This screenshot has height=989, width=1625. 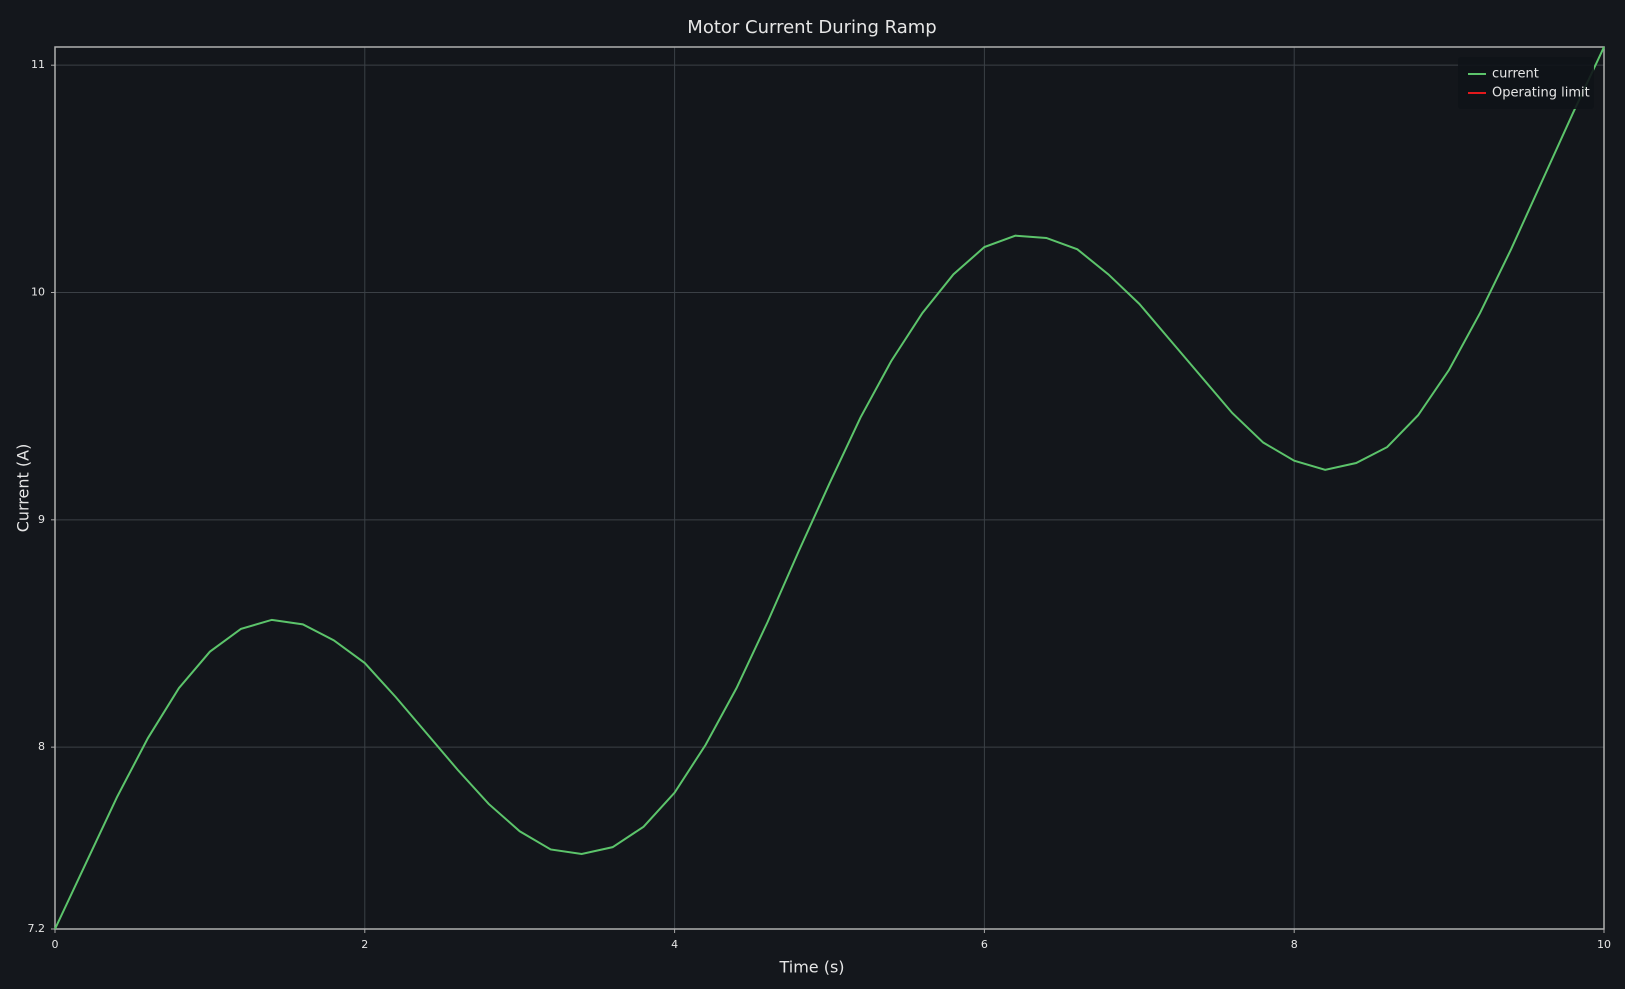 I want to click on y-tick-label: 11, so click(x=38, y=64).